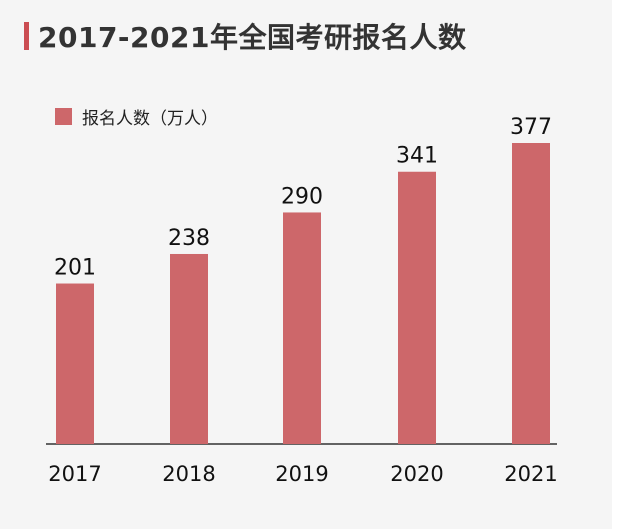 This screenshot has height=529, width=624. What do you see at coordinates (189, 348) in the screenshot?
I see `bar-2018` at bounding box center [189, 348].